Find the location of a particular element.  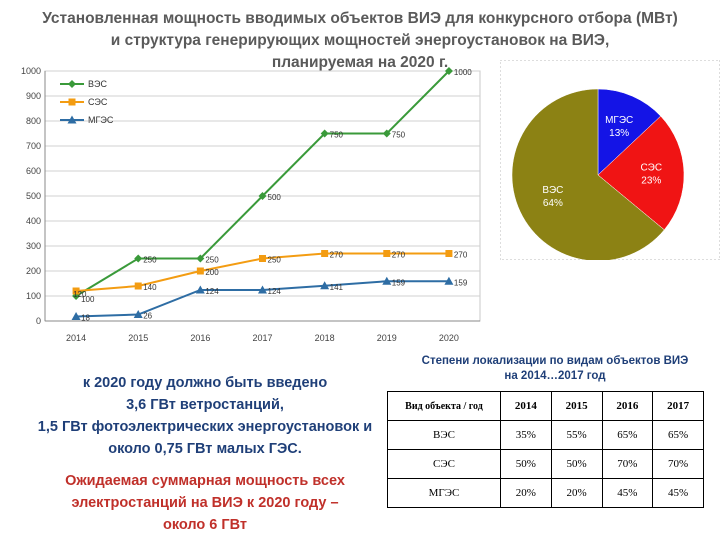

table-header-cell: 2017 is located at coordinates (678, 406).